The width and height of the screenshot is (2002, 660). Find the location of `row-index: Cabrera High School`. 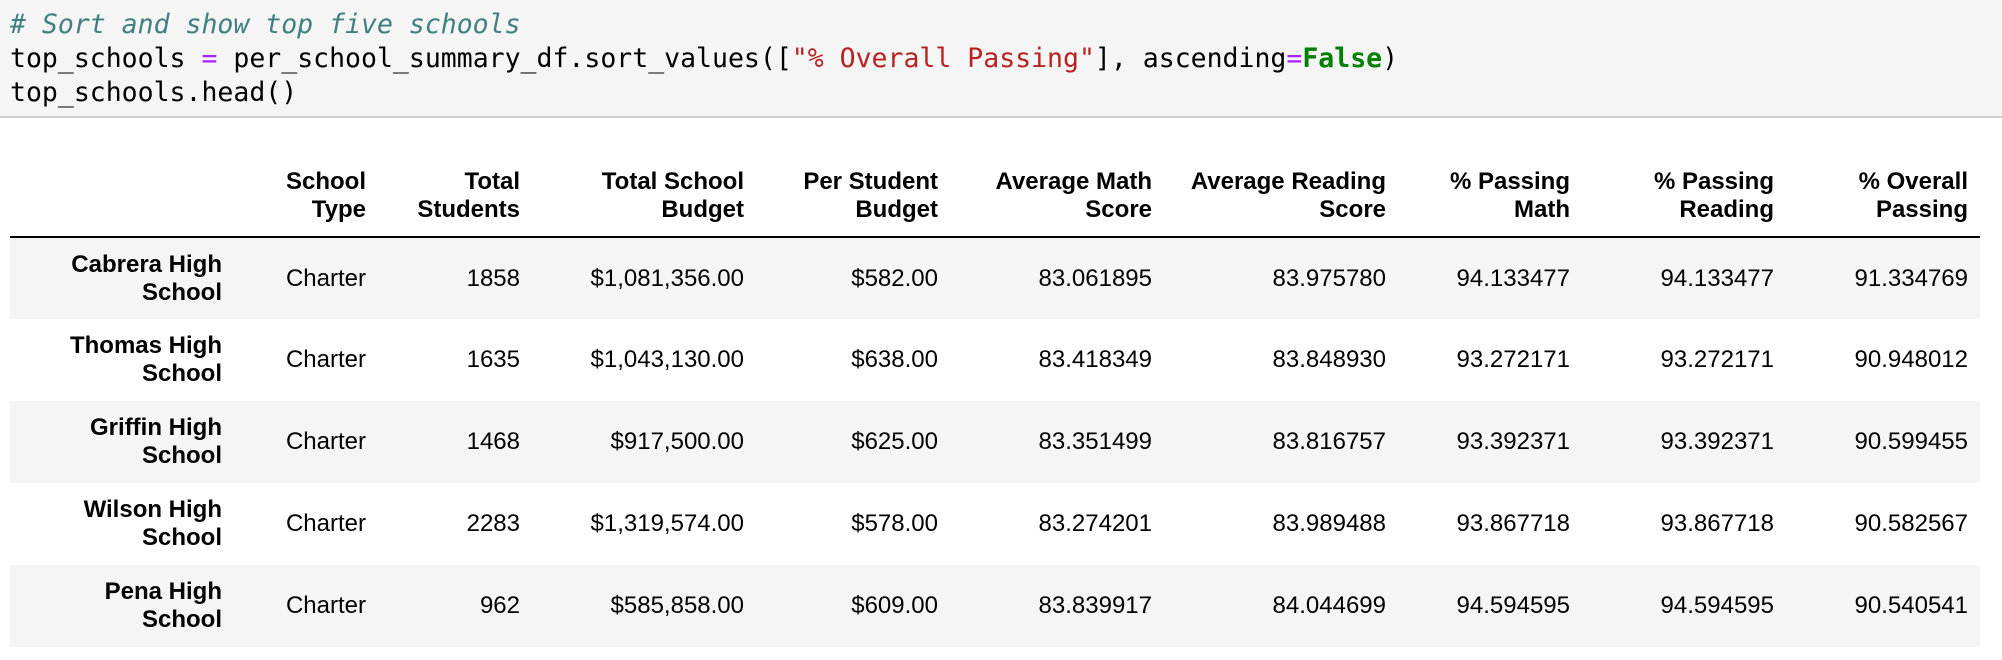

row-index: Cabrera High School is located at coordinates (146, 278).